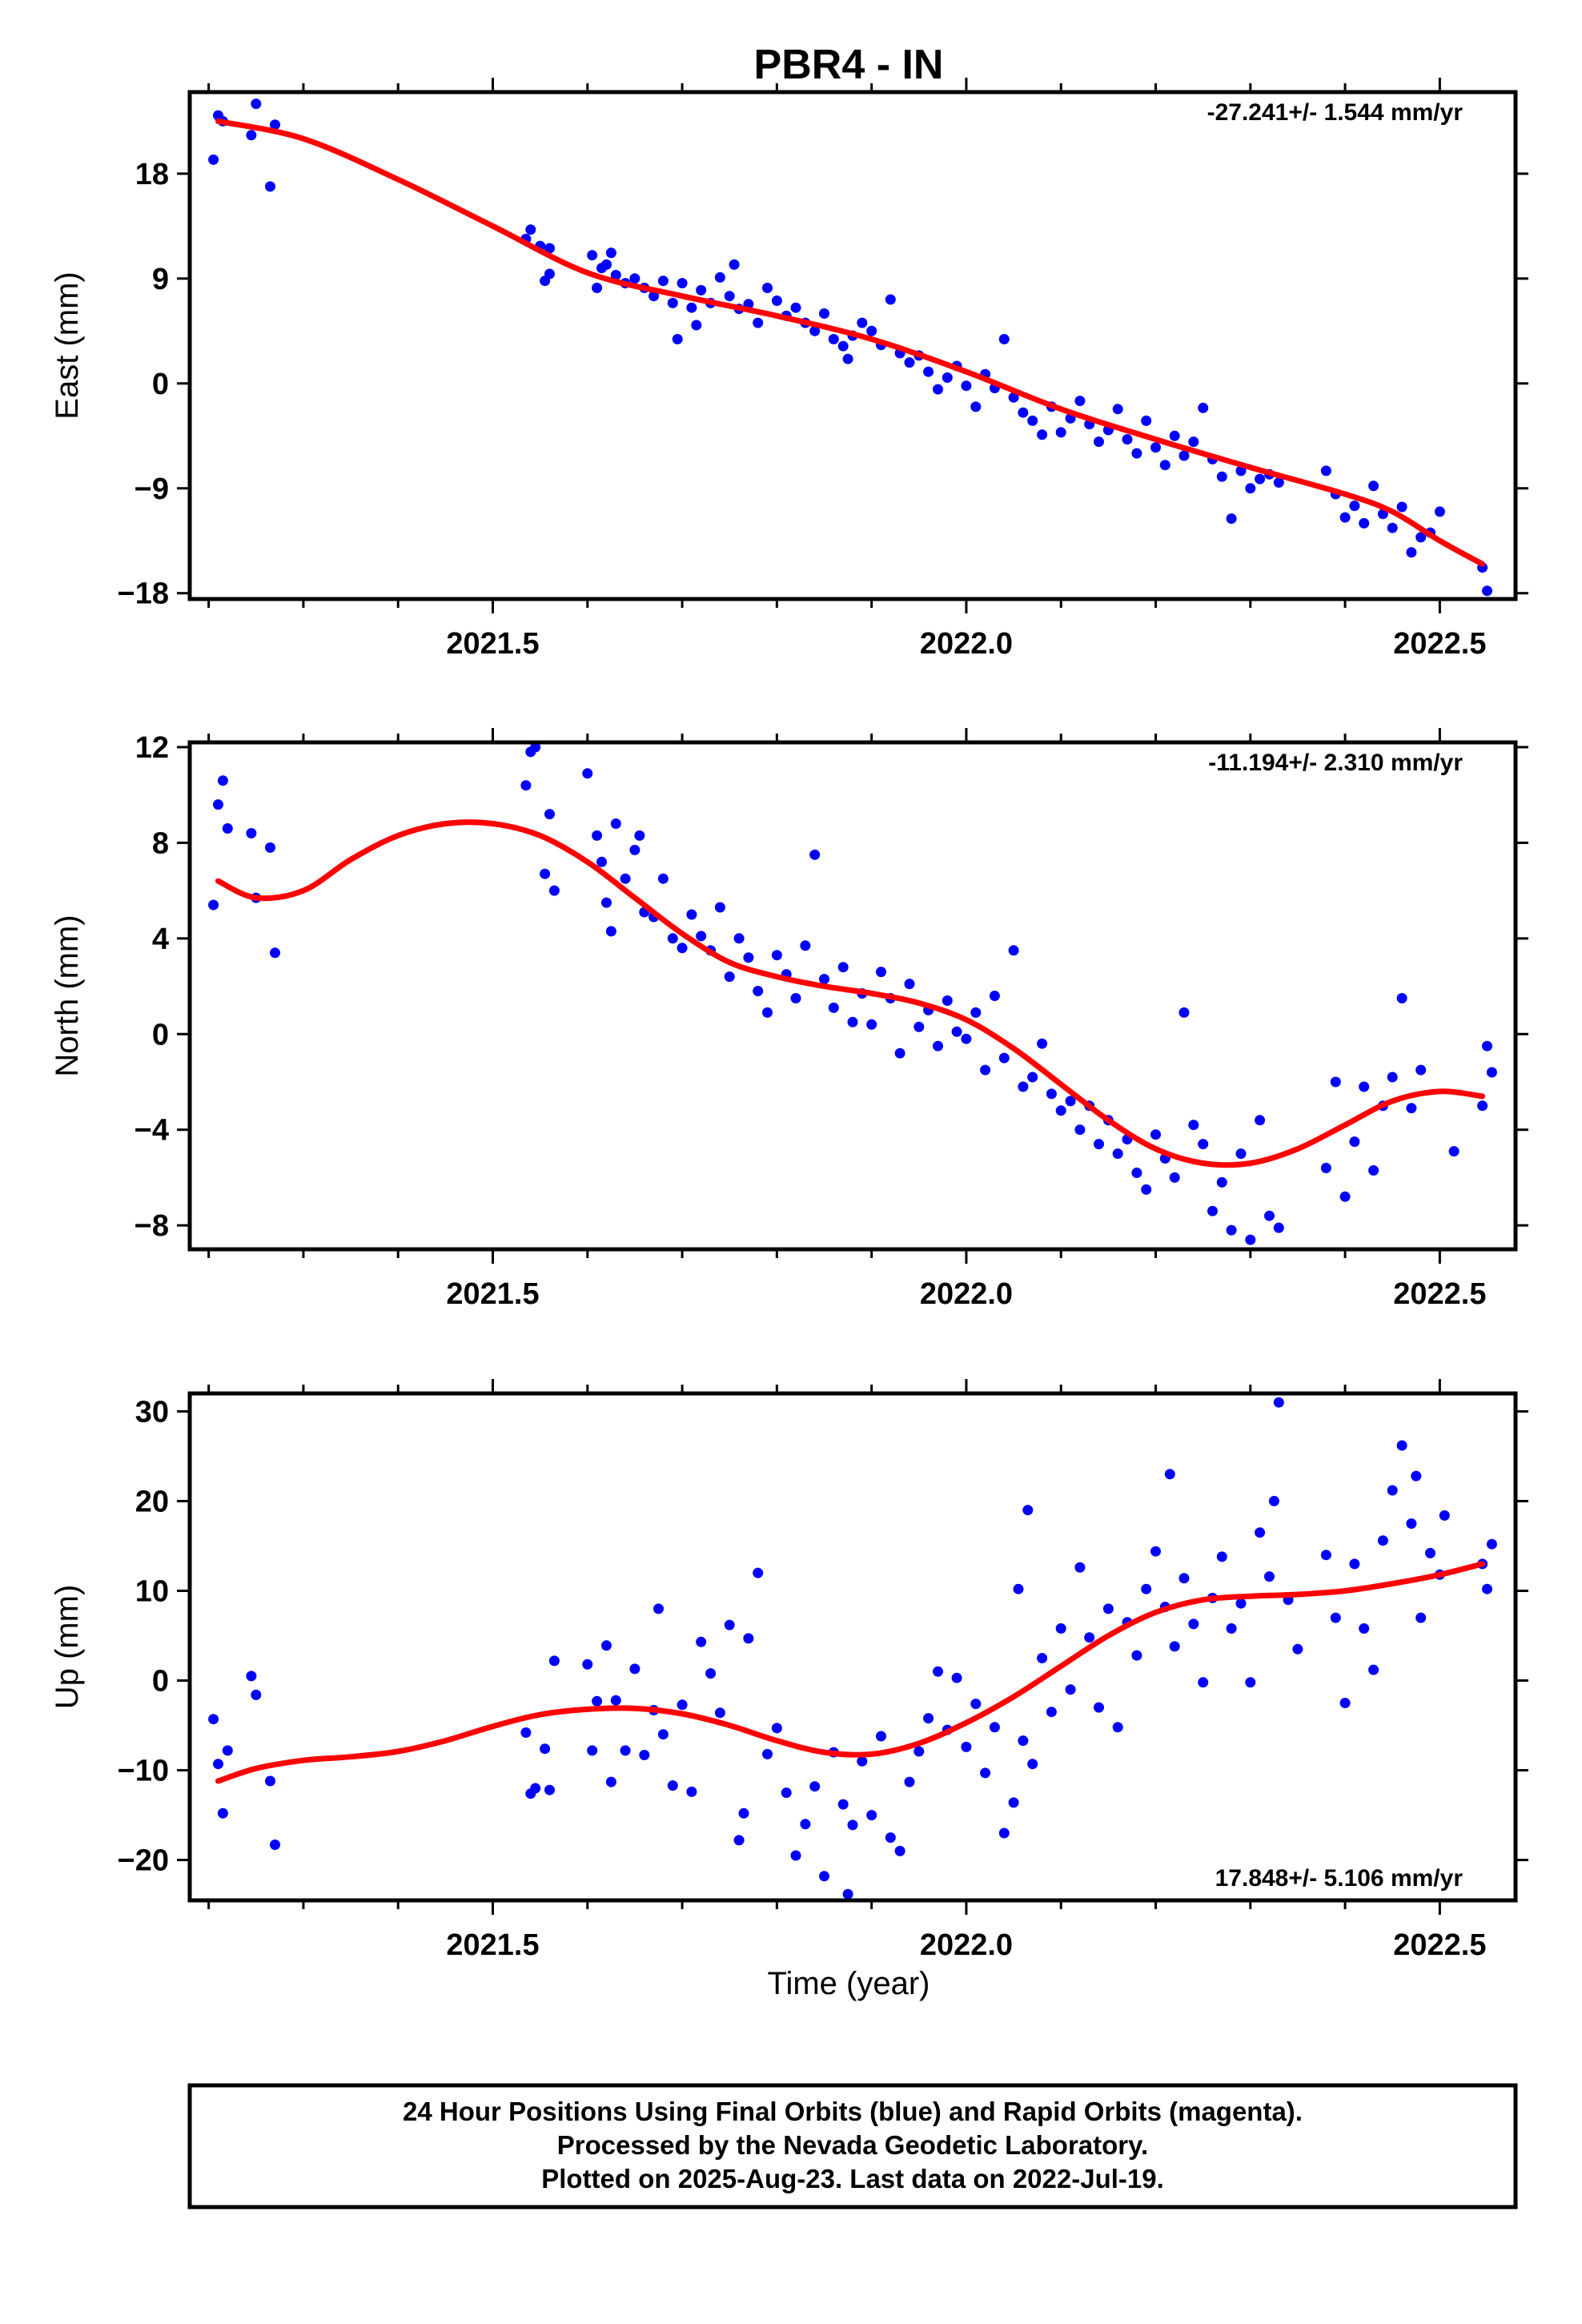 The height and width of the screenshot is (2324, 1582). Describe the element at coordinates (493, 1294) in the screenshot. I see `north-x-tick-label: 2021.5` at that location.